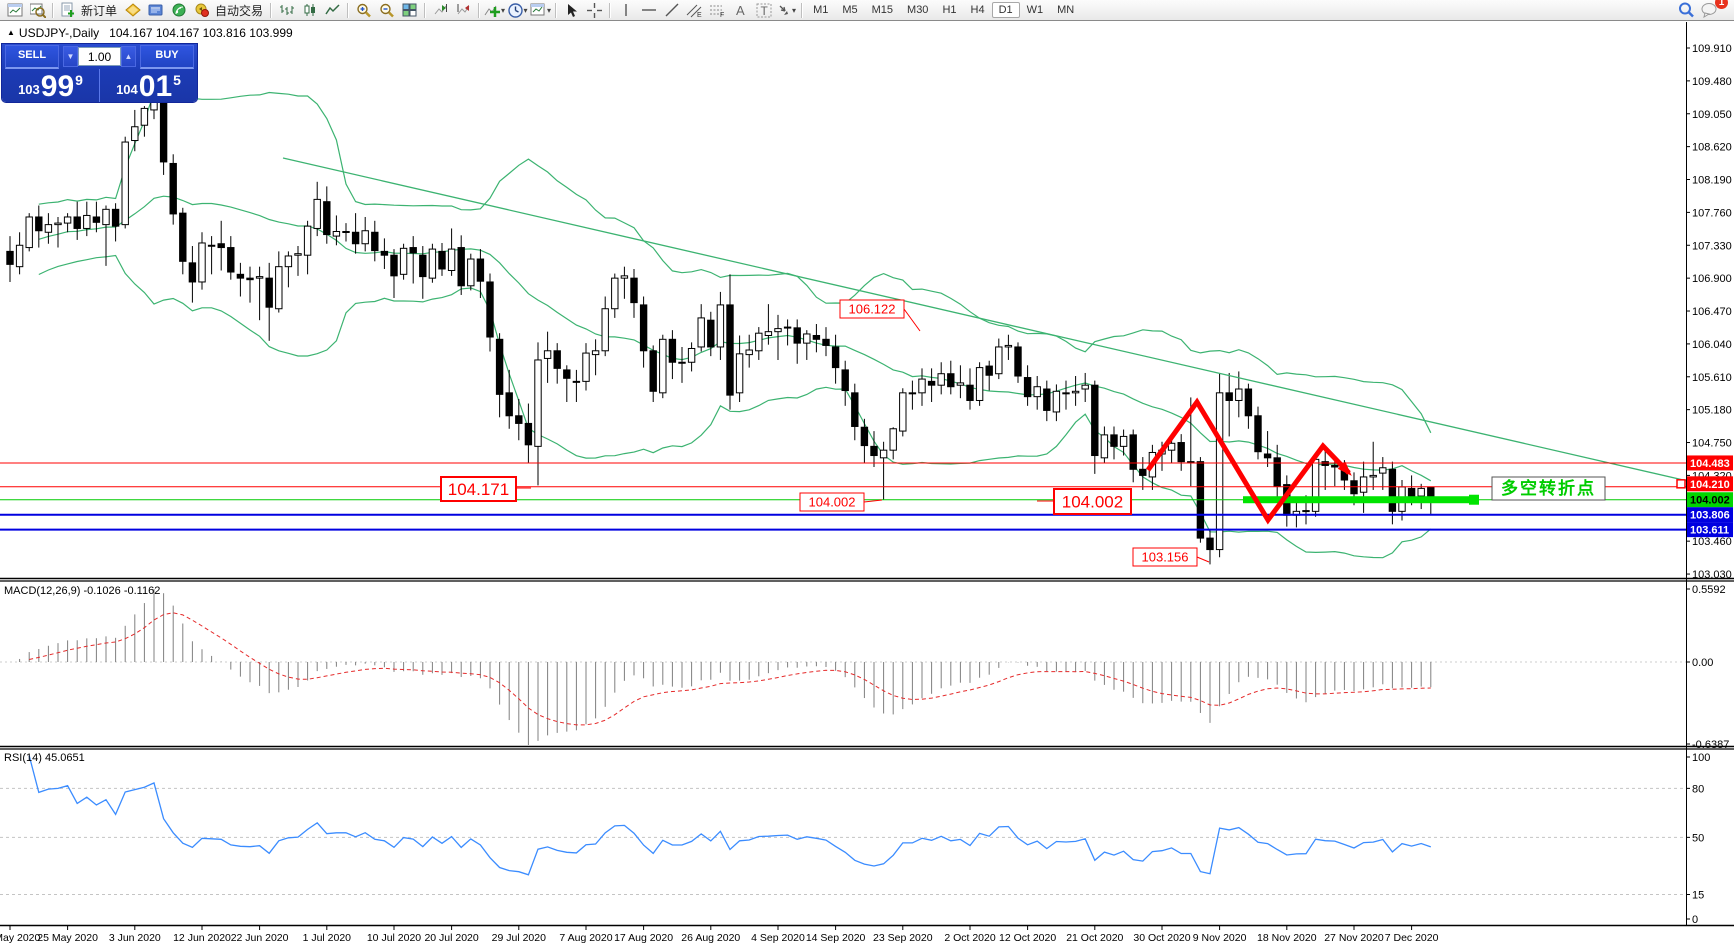  I want to click on cursor-icon, so click(571, 10).